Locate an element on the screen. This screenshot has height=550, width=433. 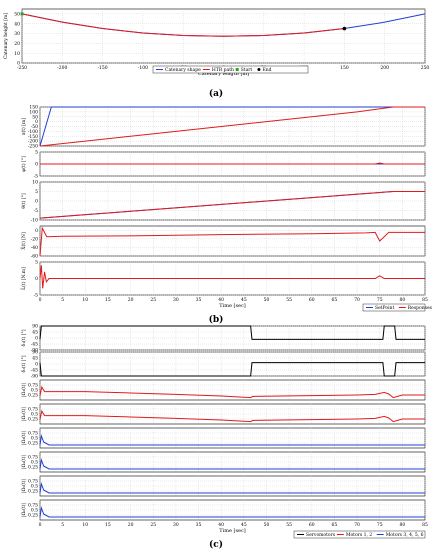
legend-entry: Start is located at coordinates (247, 70).